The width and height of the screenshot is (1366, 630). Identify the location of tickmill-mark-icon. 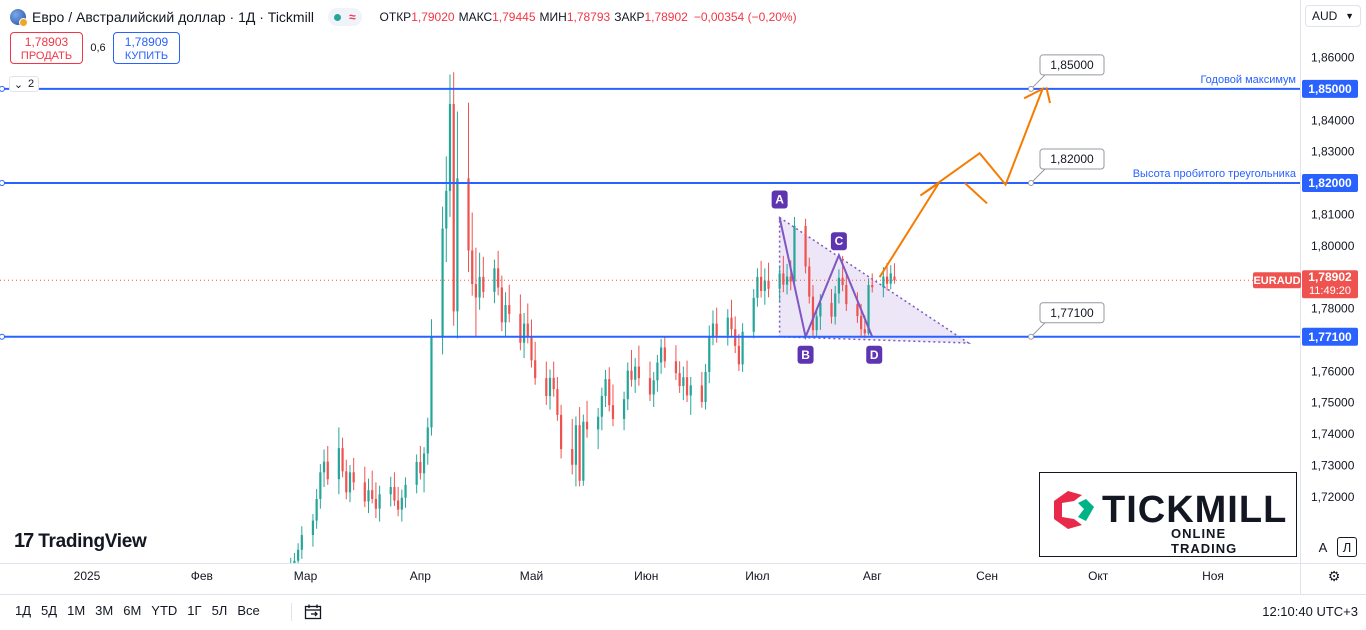
(1074, 510).